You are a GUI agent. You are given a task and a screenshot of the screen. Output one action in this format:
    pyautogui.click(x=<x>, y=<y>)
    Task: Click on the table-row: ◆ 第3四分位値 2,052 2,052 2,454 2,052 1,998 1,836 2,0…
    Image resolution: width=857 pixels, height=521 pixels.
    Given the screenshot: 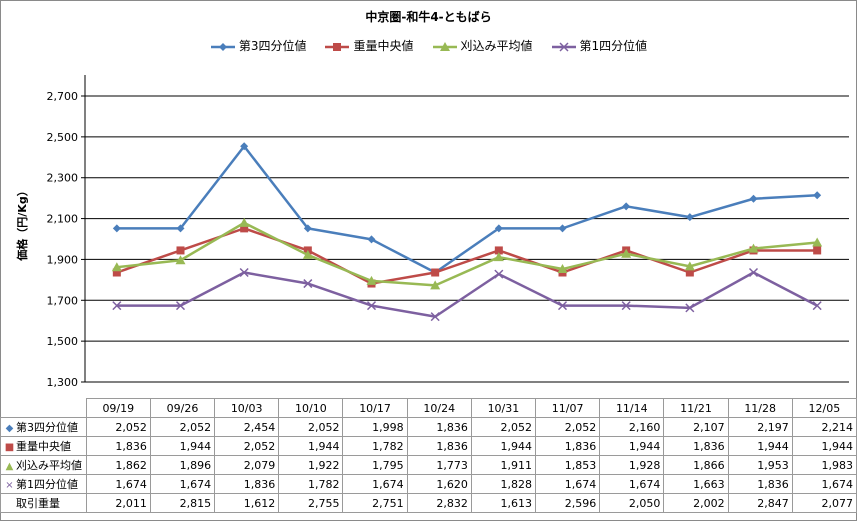 What is the action you would take?
    pyautogui.click(x=428, y=427)
    